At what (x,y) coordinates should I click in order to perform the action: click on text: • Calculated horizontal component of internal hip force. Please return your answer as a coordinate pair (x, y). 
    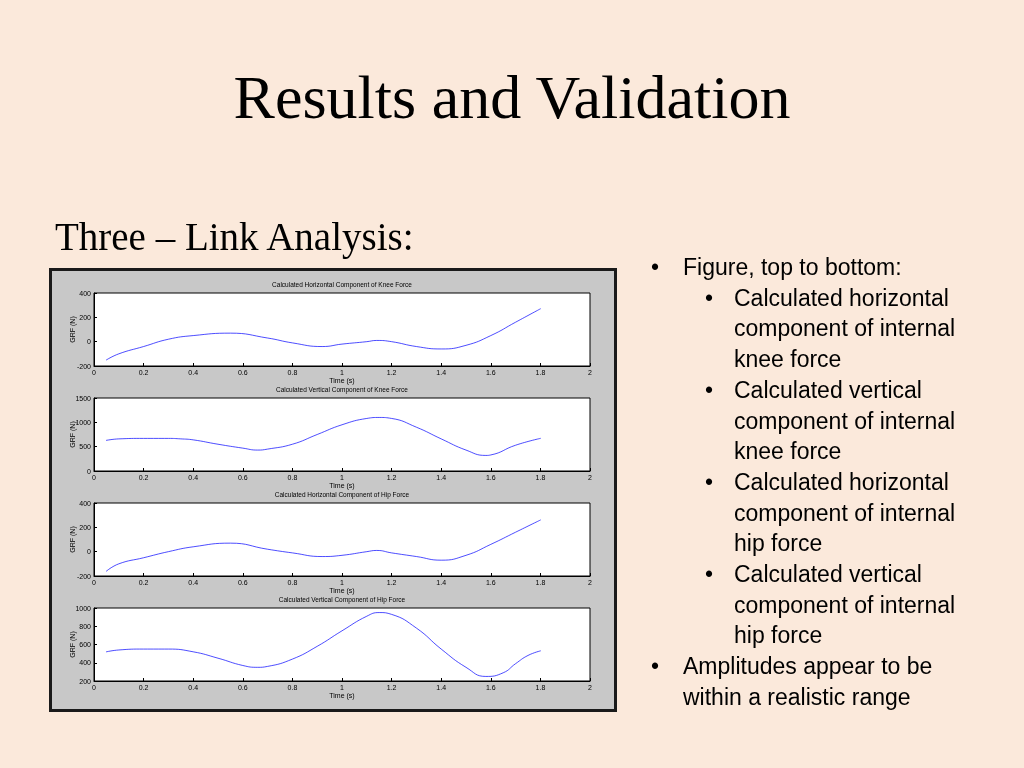
    Looking at the image, I should click on (830, 512).